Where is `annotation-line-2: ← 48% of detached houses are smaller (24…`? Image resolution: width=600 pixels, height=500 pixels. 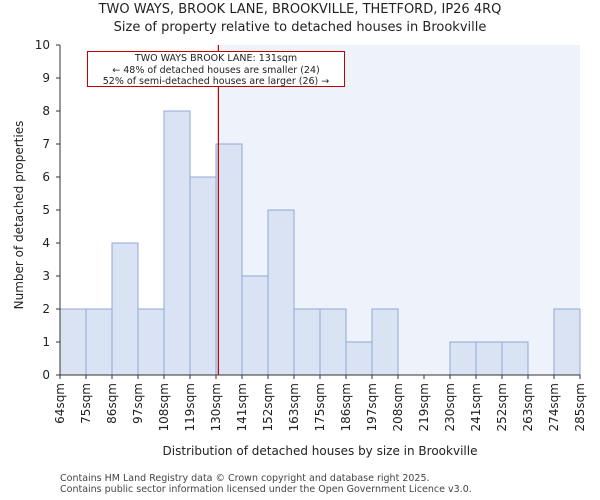 annotation-line-2: ← 48% of detached houses are smaller (24… is located at coordinates (216, 70).